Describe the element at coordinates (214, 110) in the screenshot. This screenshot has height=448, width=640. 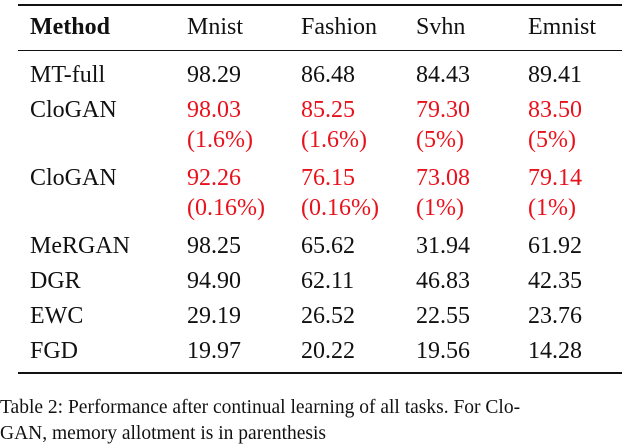
I see `value-cell: 98.03` at that location.